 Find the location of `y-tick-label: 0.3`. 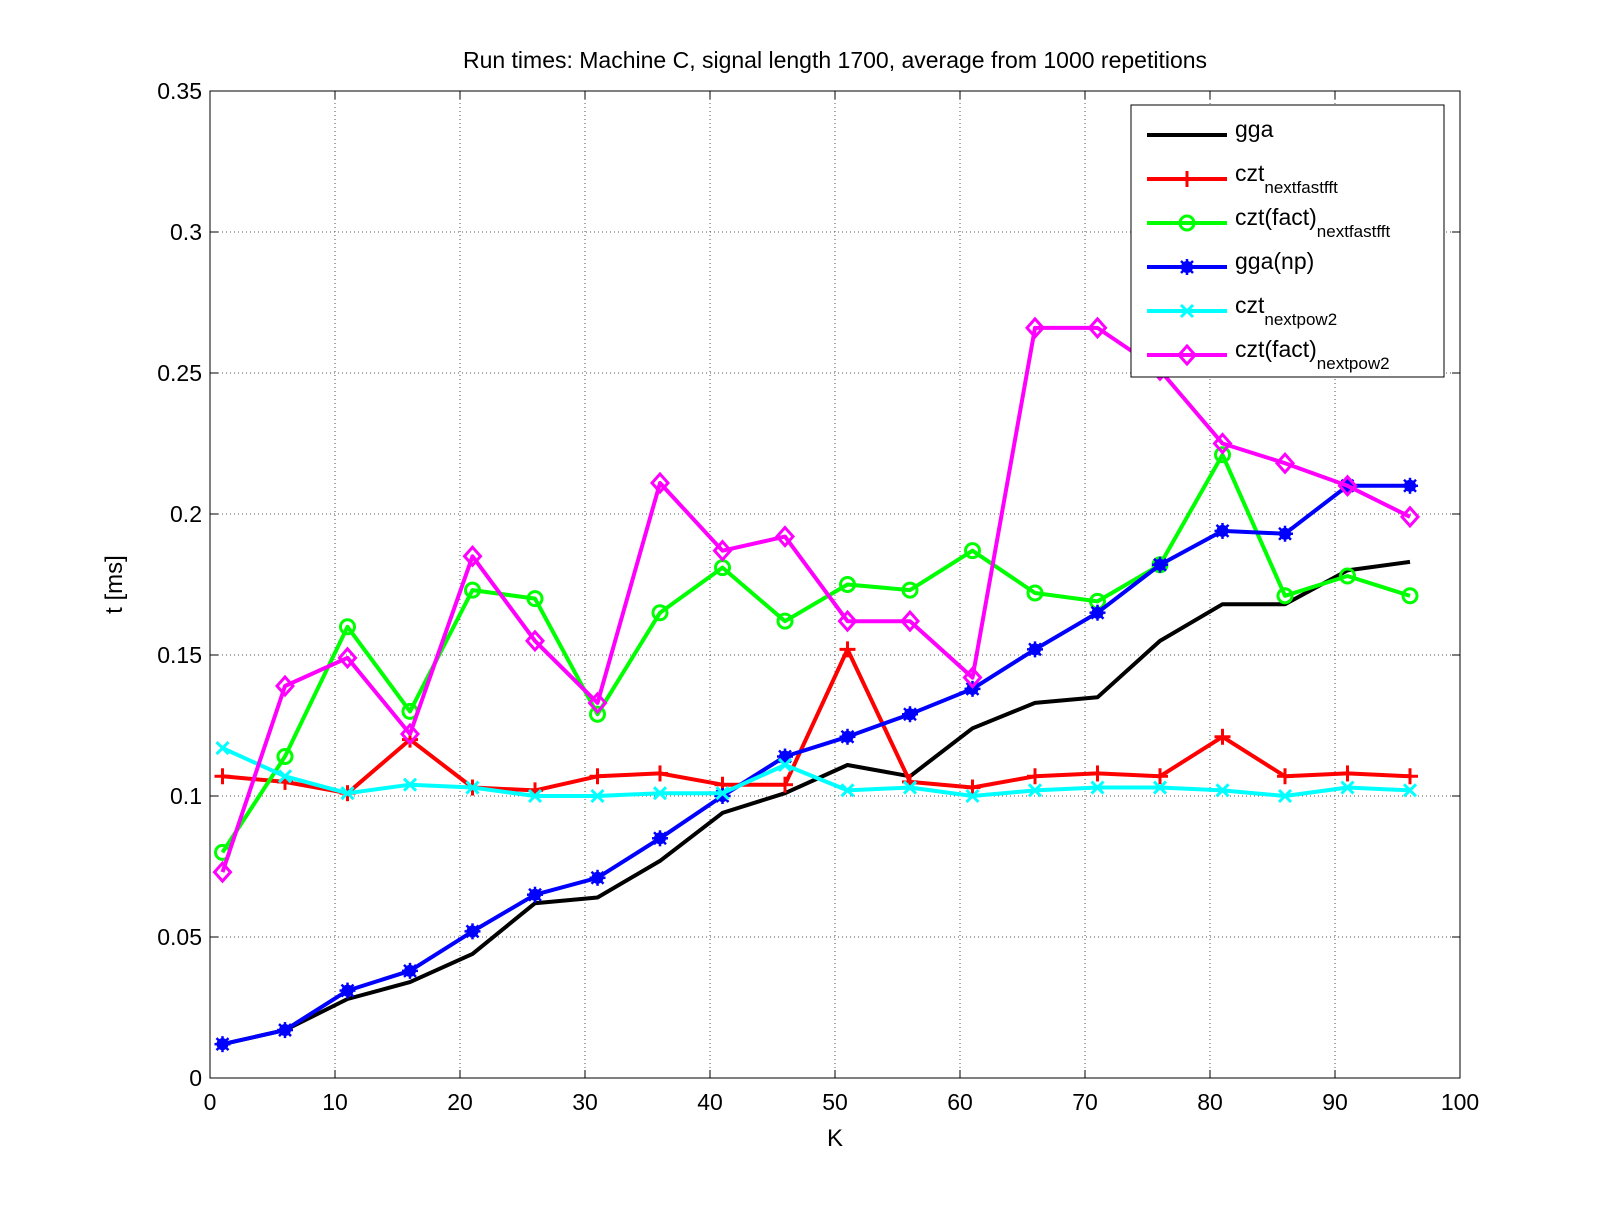

y-tick-label: 0.3 is located at coordinates (186, 232).